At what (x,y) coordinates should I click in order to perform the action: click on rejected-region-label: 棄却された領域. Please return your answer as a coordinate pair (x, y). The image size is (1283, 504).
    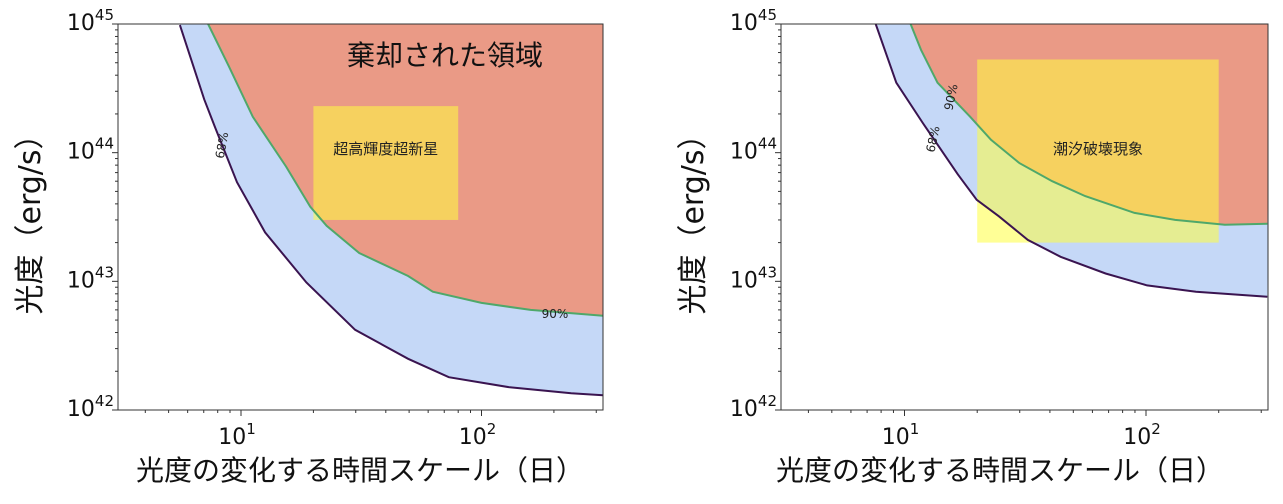
    Looking at the image, I should click on (445, 55).